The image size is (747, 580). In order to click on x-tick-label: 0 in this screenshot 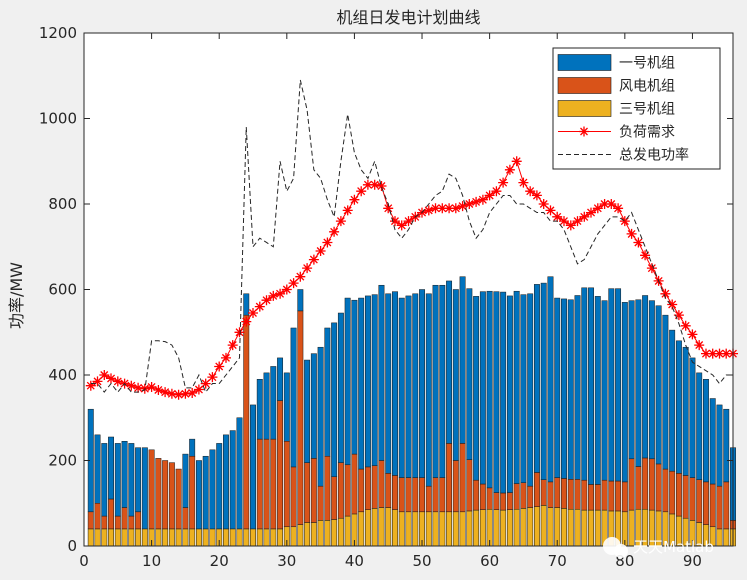, I will do `click(84, 561)`.